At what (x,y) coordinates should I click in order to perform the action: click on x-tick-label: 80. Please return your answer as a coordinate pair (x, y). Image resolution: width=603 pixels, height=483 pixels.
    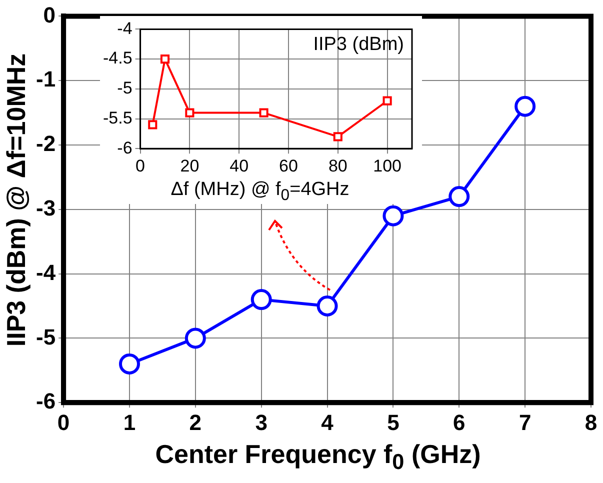
    Looking at the image, I should click on (338, 166).